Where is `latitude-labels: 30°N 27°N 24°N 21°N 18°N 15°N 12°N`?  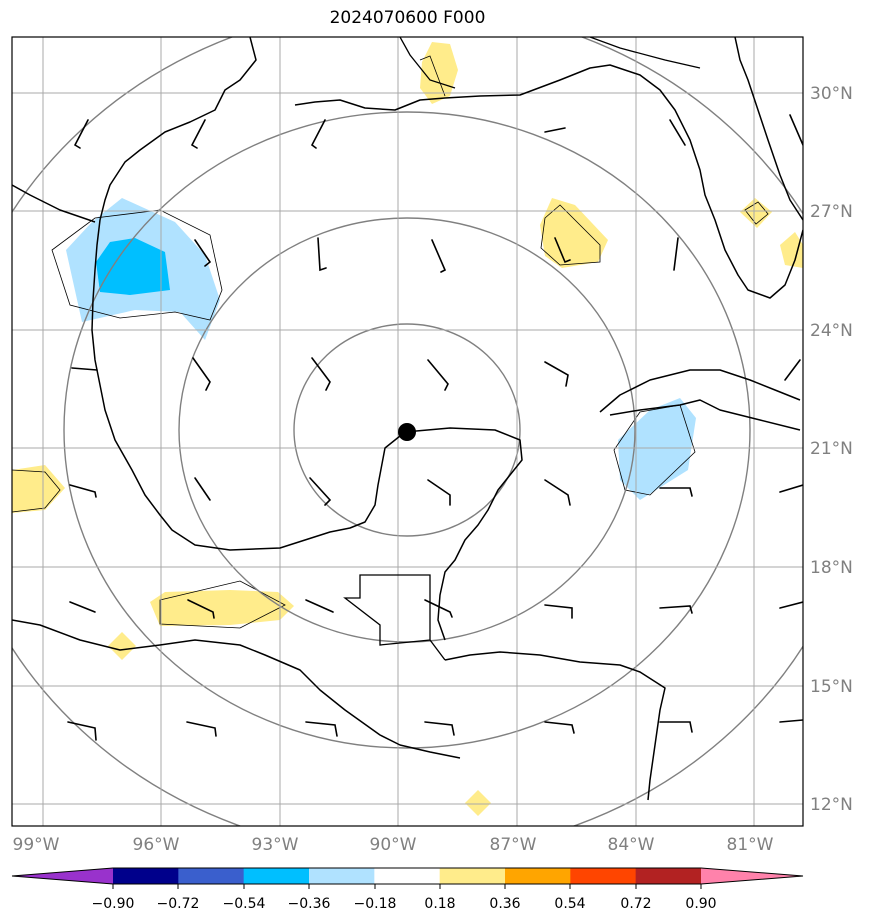
latitude-labels: 30°N 27°N 24°N 21°N 18°N 15°N 12°N is located at coordinates (831, 449).